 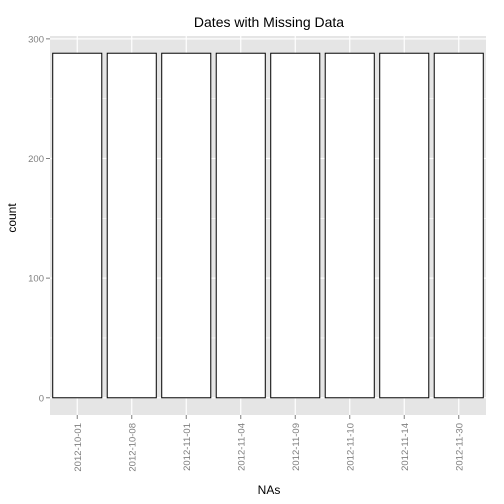 What do you see at coordinates (36, 159) in the screenshot?
I see `y-tick-label: 200` at bounding box center [36, 159].